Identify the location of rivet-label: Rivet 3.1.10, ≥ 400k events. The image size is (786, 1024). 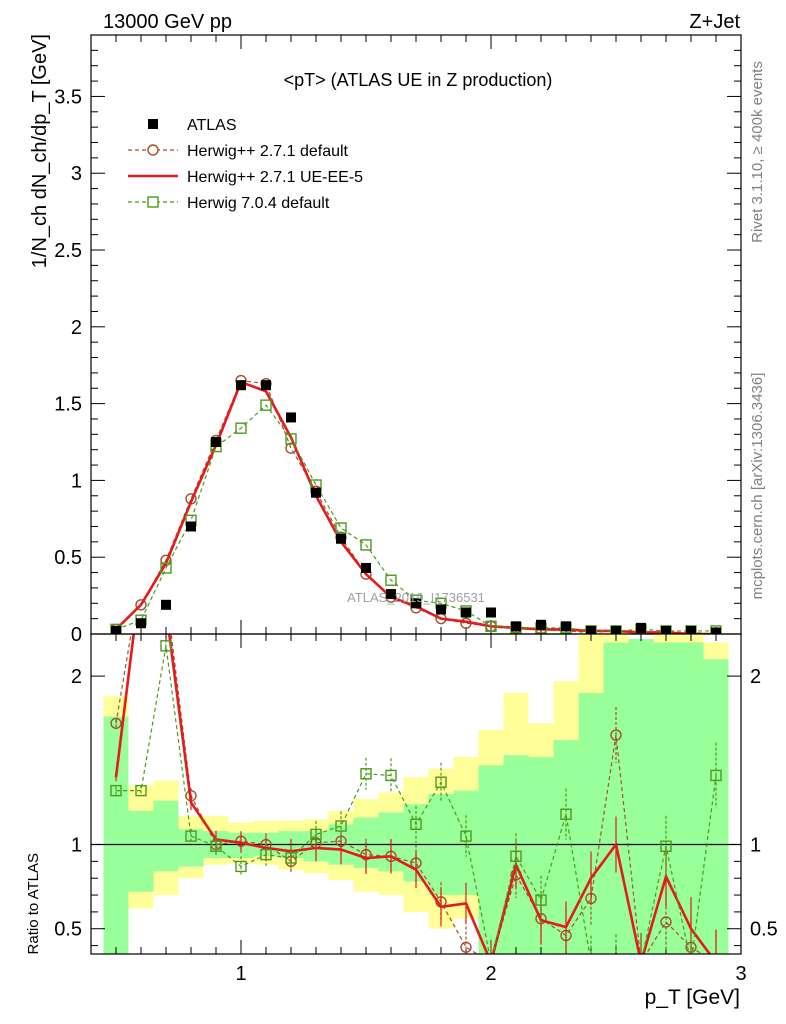
(757, 152).